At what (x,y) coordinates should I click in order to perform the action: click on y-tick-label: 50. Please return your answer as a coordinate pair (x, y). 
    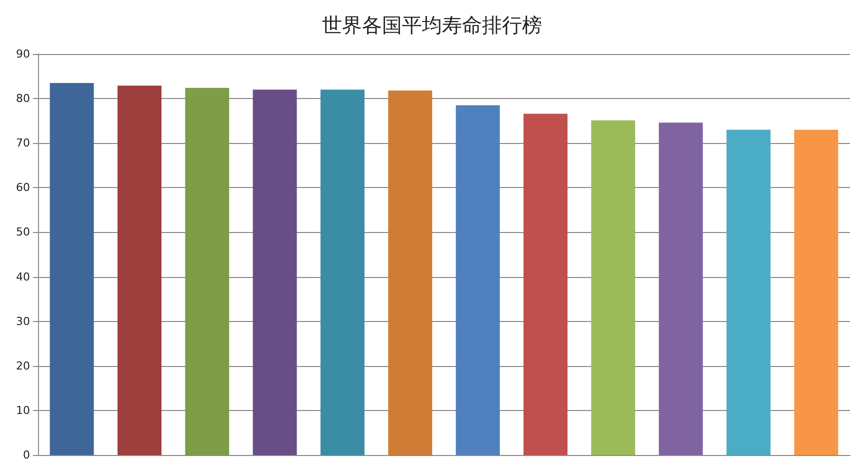
    Looking at the image, I should click on (23, 232).